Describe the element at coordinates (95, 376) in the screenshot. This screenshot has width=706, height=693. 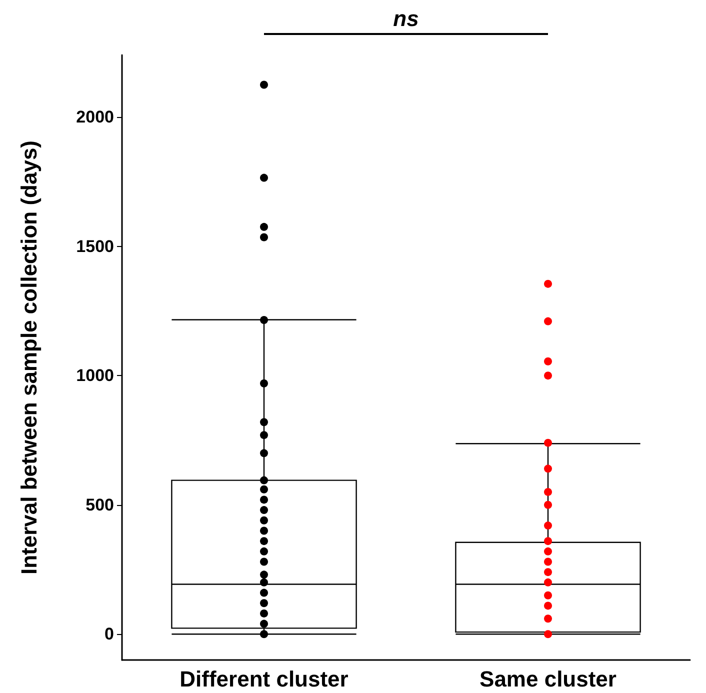
I see `y-tick-label: 1000` at that location.